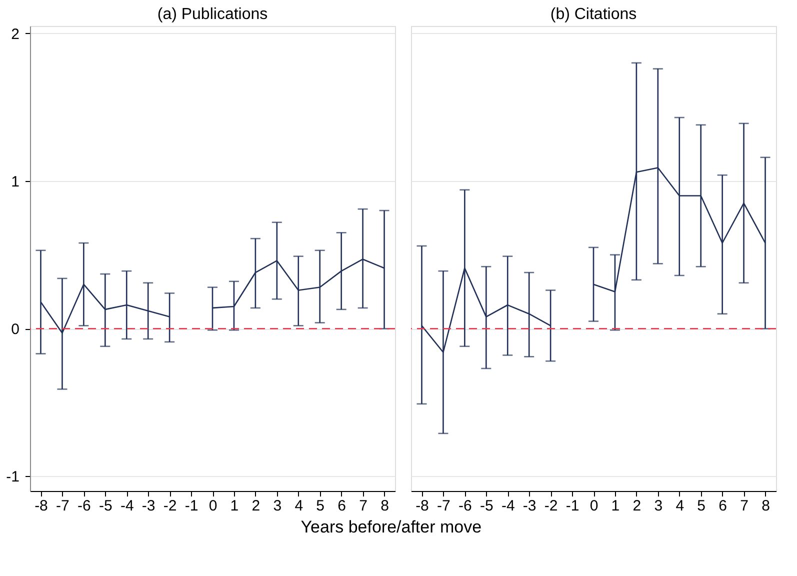  I want to click on y-tick-label: 2, so click(15, 34).